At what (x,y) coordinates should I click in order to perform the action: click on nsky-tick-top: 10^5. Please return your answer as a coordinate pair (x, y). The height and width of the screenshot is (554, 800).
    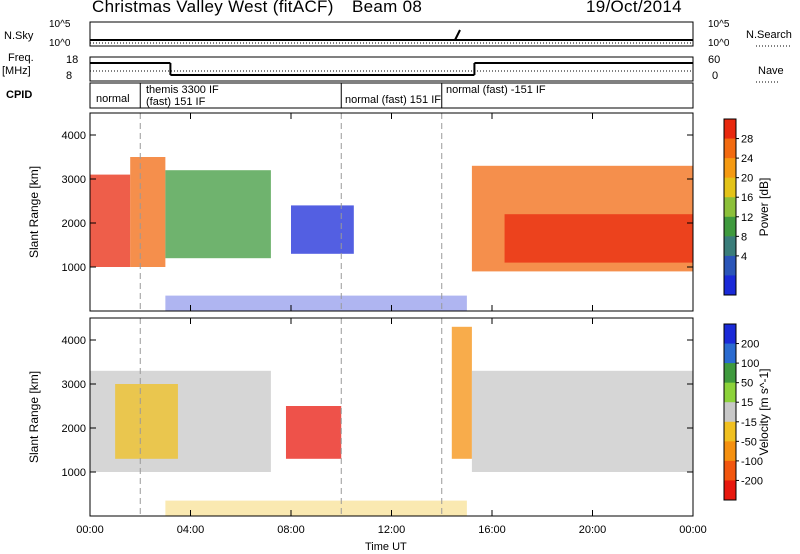
    Looking at the image, I should click on (60, 24).